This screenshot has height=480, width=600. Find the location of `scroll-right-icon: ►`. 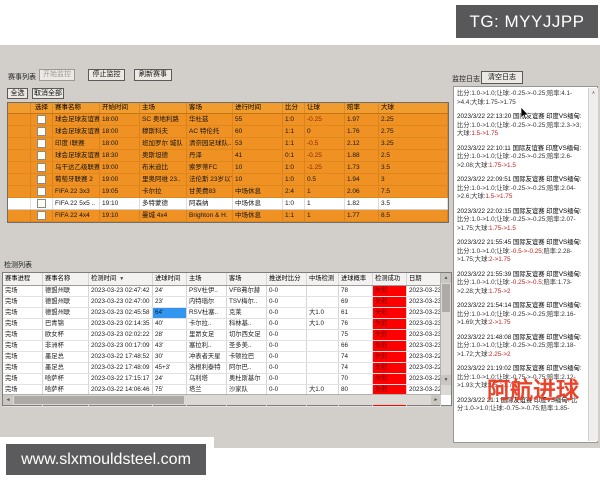

scroll-right-icon: ► is located at coordinates (436, 400).